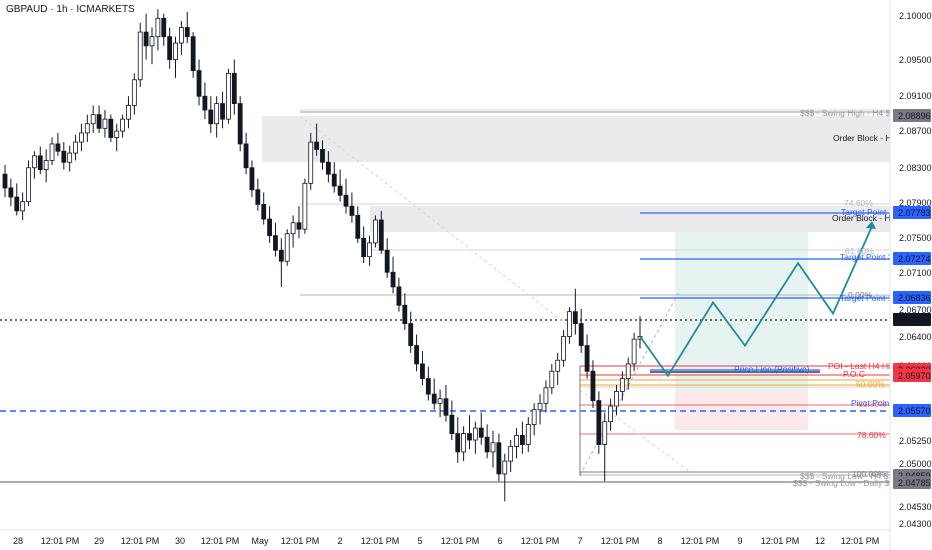 The image size is (932, 550). What do you see at coordinates (915, 310) in the screenshot?
I see `y-tick-label: 2.06700` at bounding box center [915, 310].